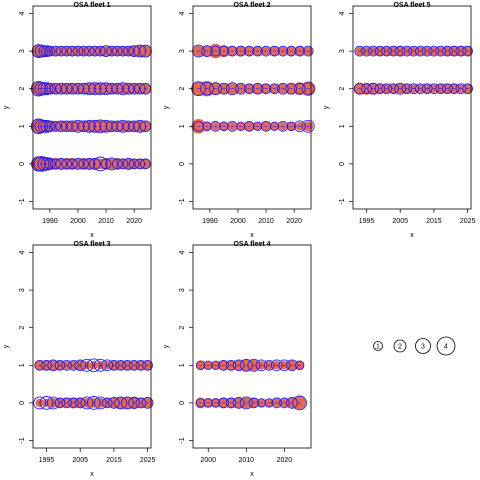 The image size is (480, 480). Describe the element at coordinates (114, 460) in the screenshot. I see `x-tick-label: 2015` at that location.